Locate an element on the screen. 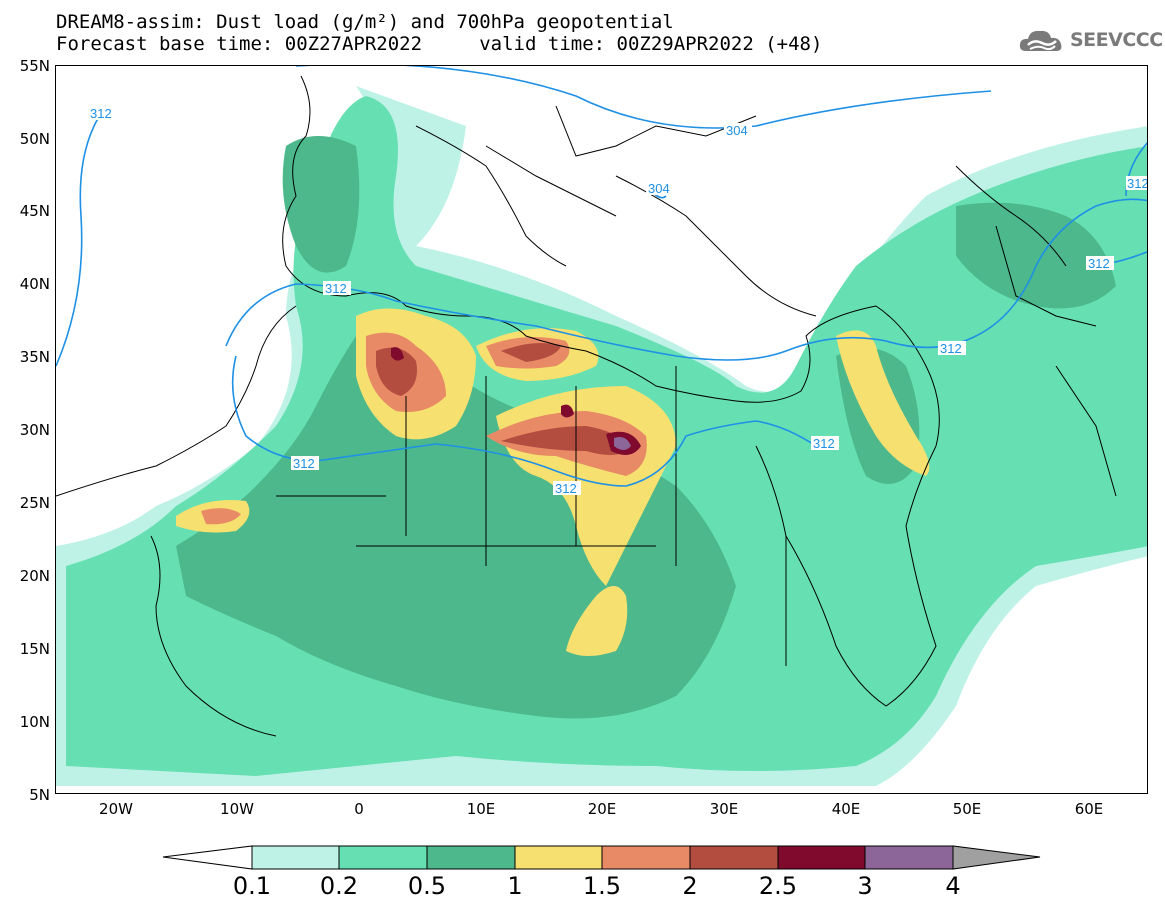 The width and height of the screenshot is (1165, 907). lat-label-20n: 20N is located at coordinates (34, 576).